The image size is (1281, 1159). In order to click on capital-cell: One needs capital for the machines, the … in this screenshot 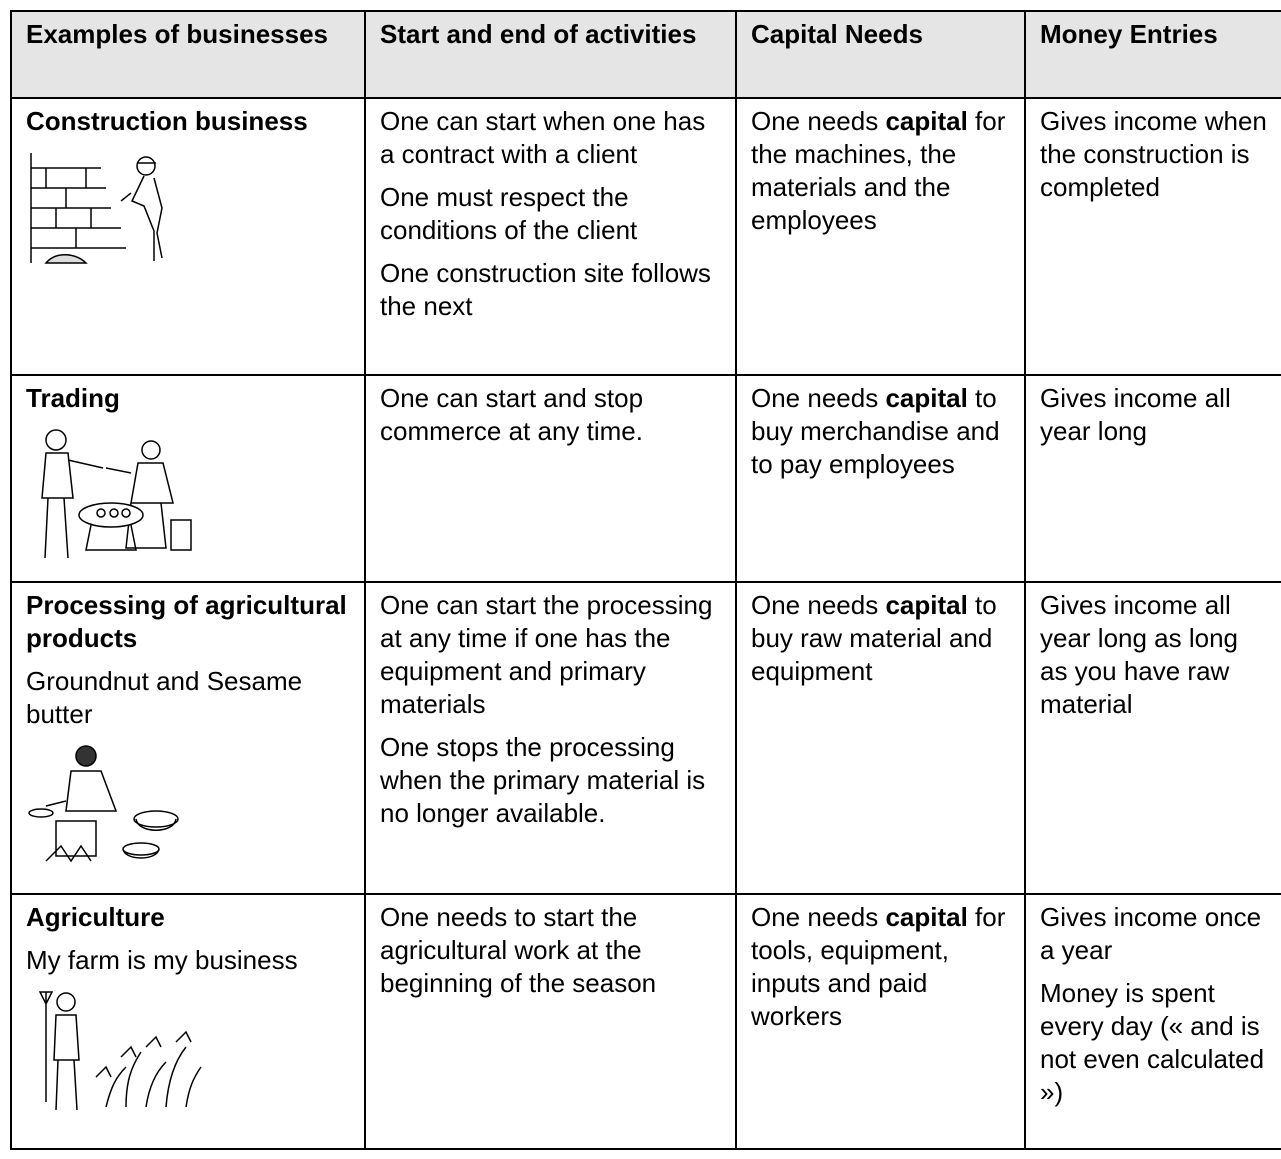, I will do `click(880, 236)`.